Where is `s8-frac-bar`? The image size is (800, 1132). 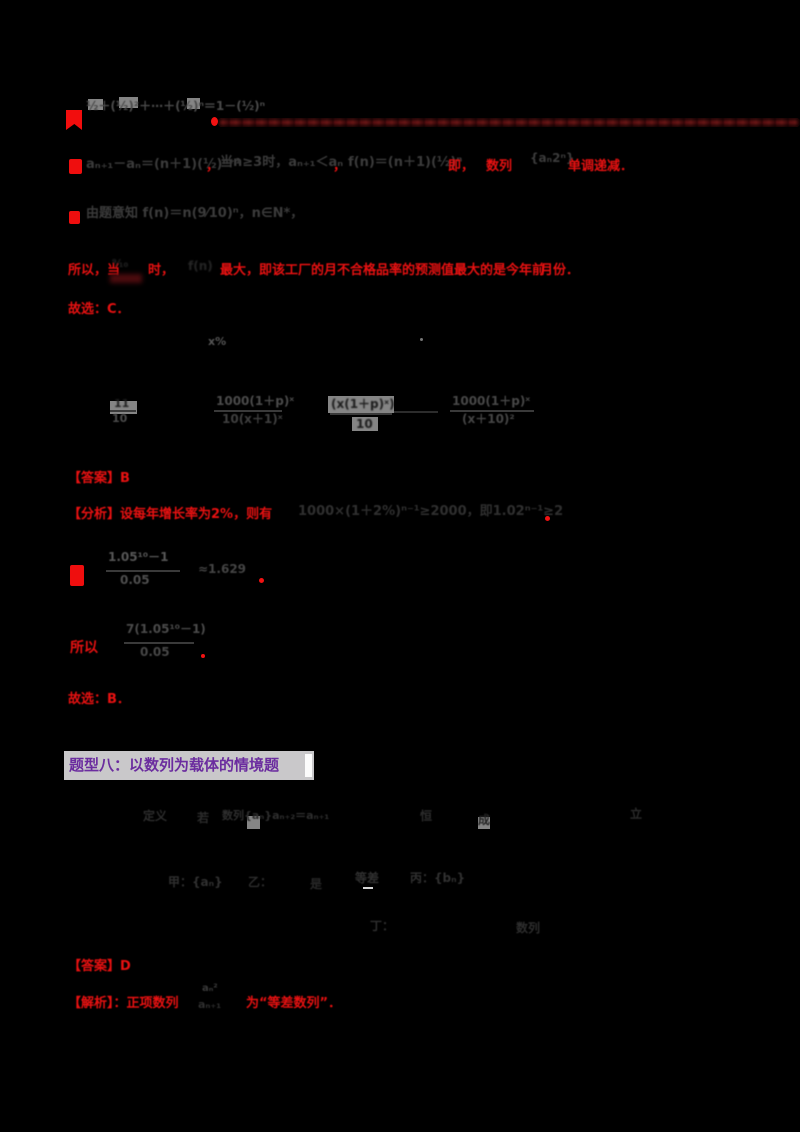 s8-frac-bar is located at coordinates (143, 571).